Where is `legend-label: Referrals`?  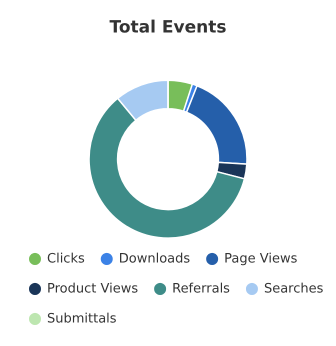 legend-label: Referrals is located at coordinates (201, 289).